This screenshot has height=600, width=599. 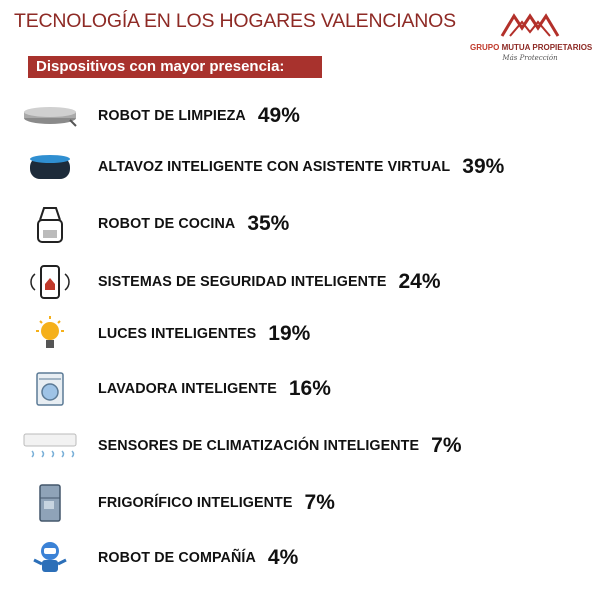 I want to click on device-row: SENSORES DE CLIMATIZACIÓN INTELIGENTE 7%, so click(x=231, y=446).